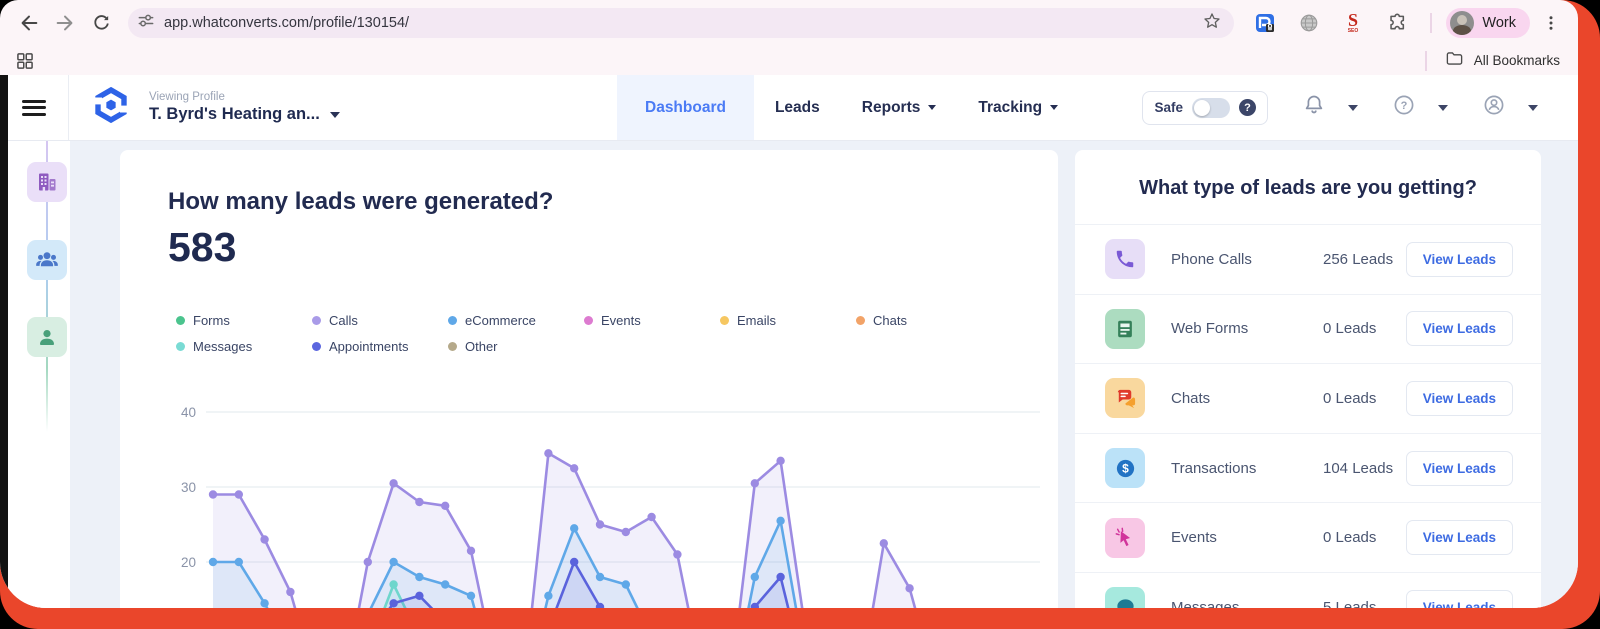  What do you see at coordinates (1551, 23) in the screenshot?
I see `more-menu-icon` at bounding box center [1551, 23].